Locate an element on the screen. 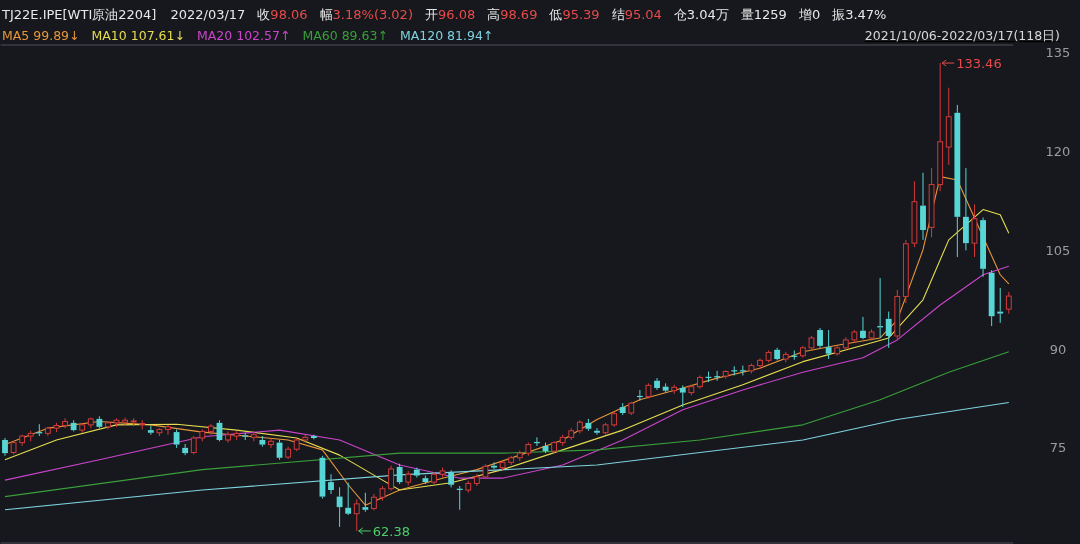  y-tick-label: 90 is located at coordinates (1058, 349).